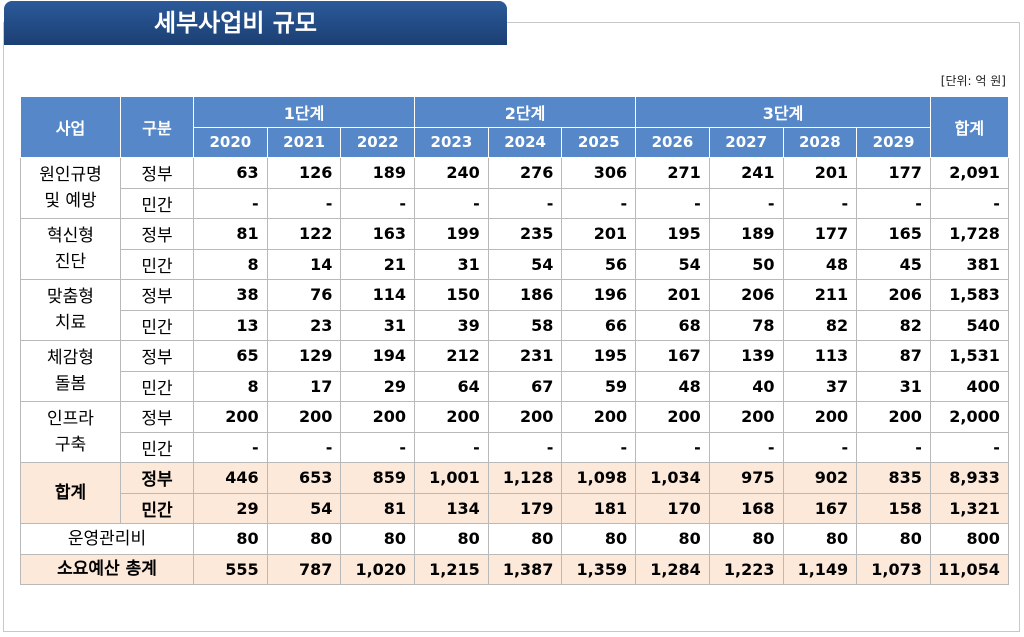 The image size is (1024, 637). Describe the element at coordinates (378, 569) in the screenshot. I see `value-cell: 1,020` at that location.